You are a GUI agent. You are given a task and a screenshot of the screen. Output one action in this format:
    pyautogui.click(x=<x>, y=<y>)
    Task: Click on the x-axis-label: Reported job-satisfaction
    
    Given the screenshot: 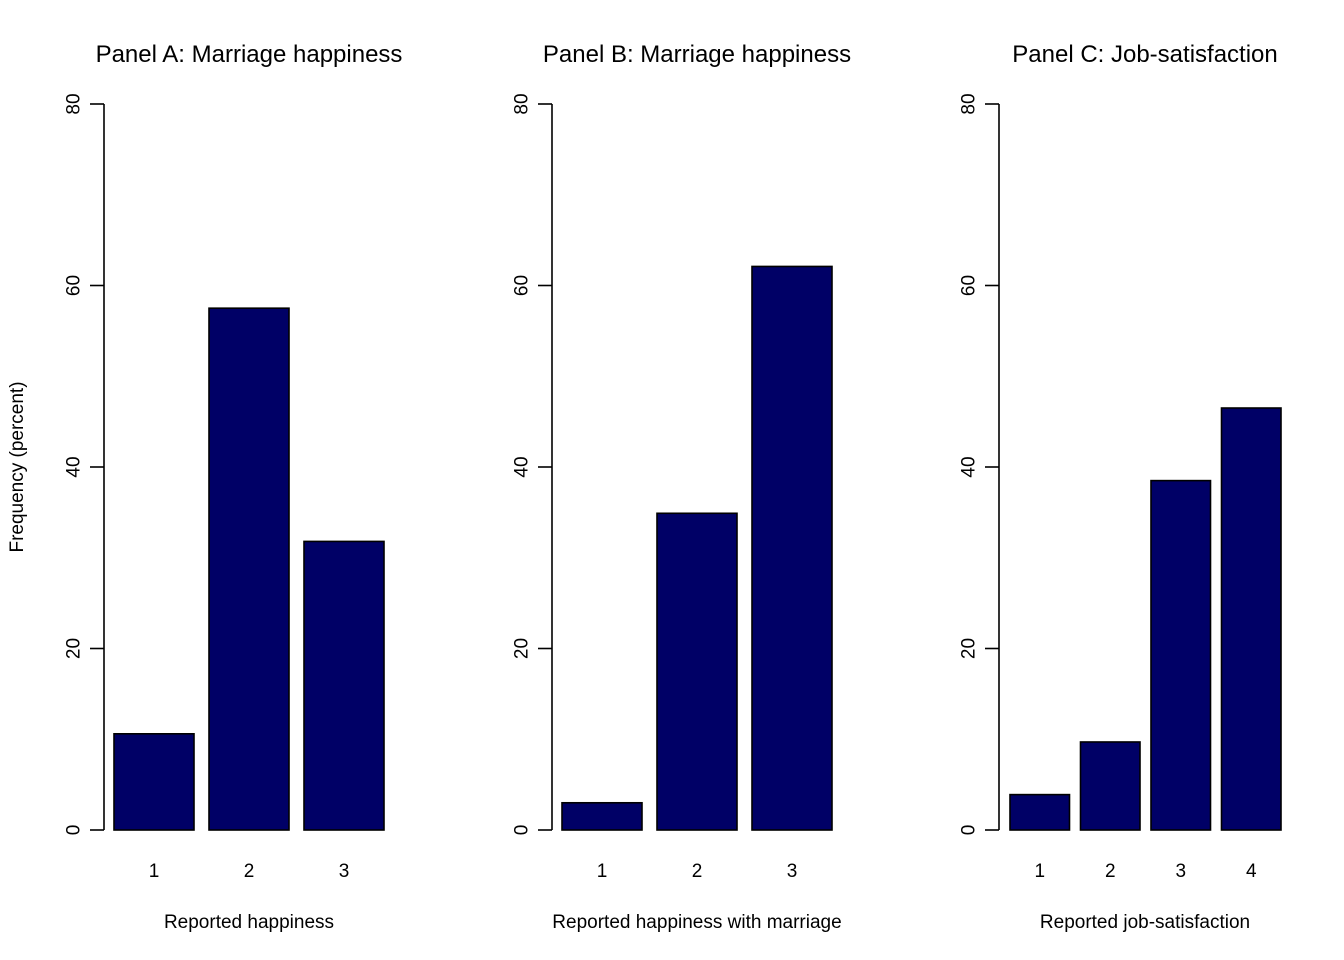 What is the action you would take?
    pyautogui.click(x=1145, y=922)
    